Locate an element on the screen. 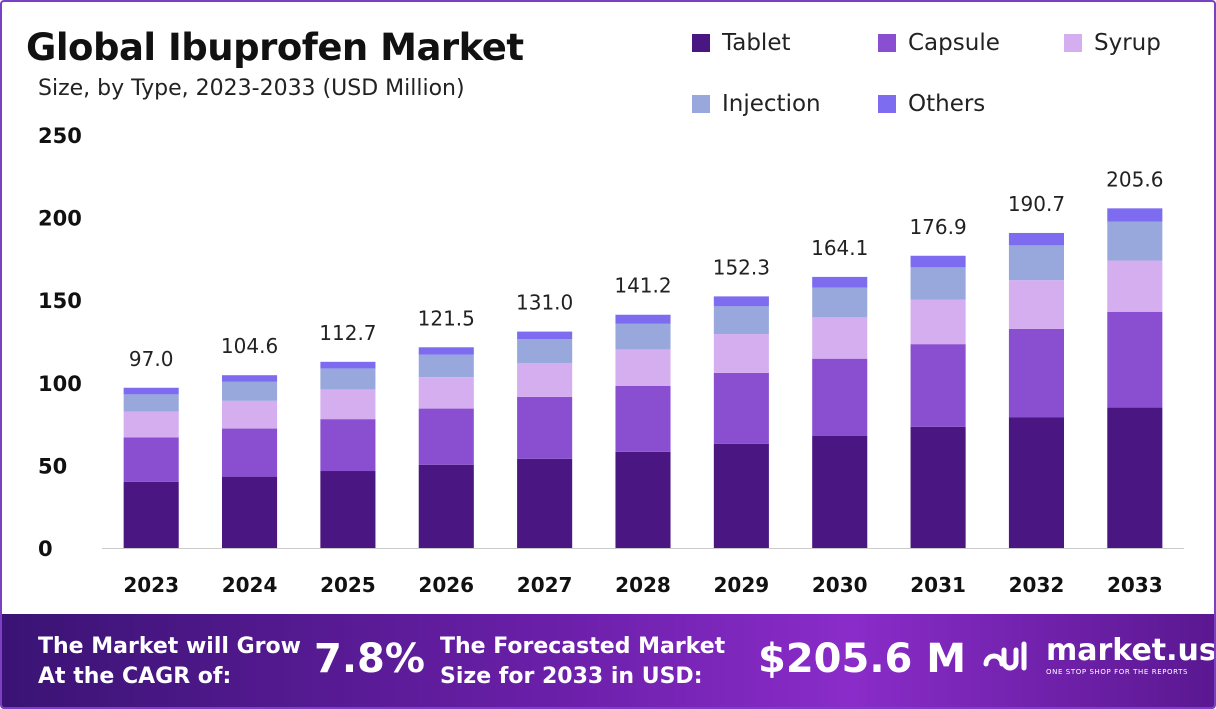  legend-item-others: Others is located at coordinates (931, 104).